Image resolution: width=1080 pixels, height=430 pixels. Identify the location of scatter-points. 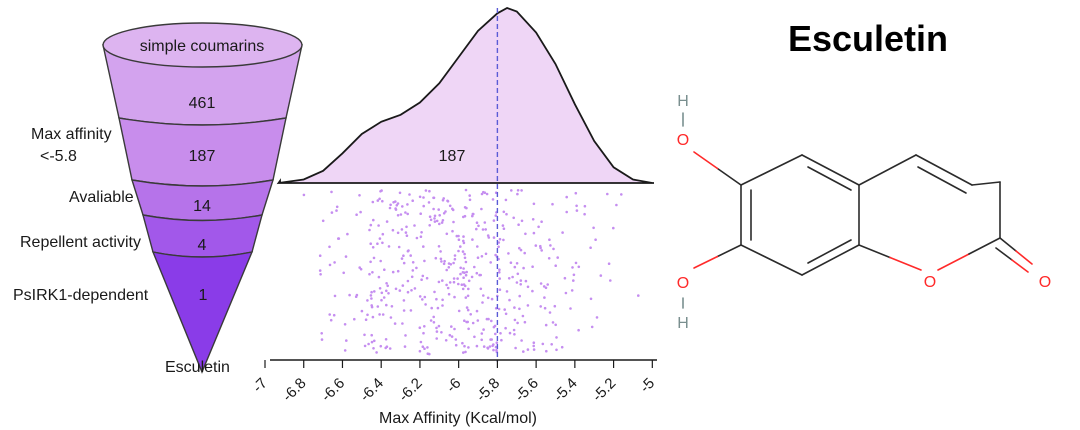
(471, 272).